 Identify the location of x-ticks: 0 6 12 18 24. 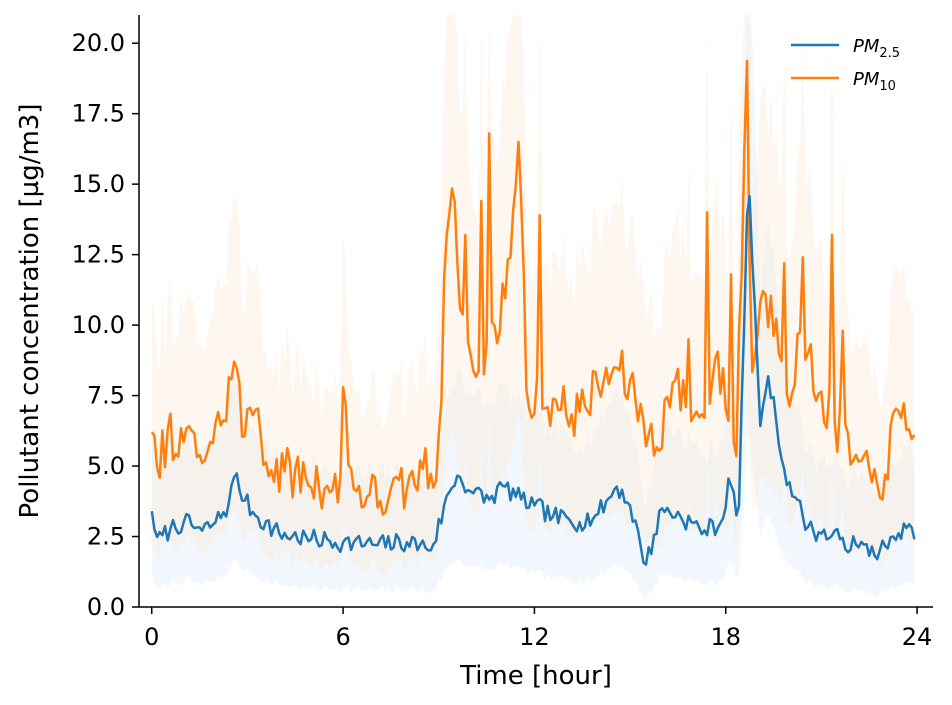
(538, 629).